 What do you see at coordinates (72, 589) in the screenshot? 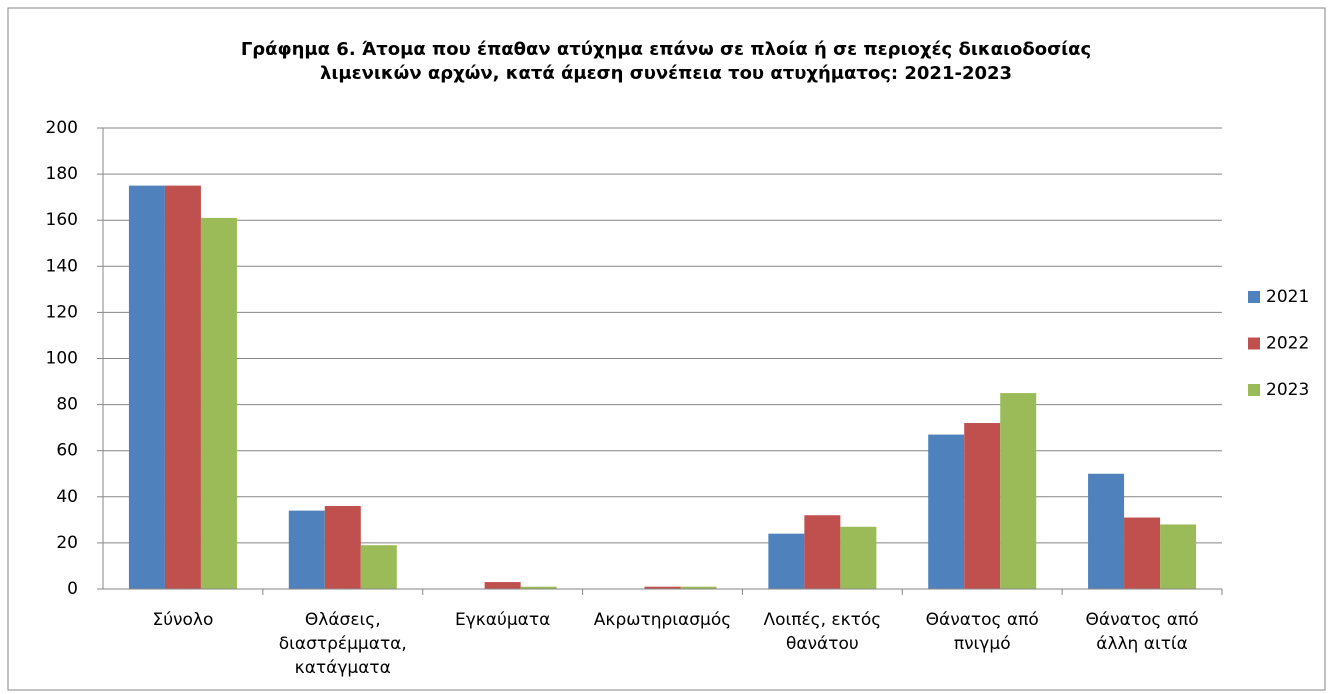
I see `y-tick-label: 0` at bounding box center [72, 589].